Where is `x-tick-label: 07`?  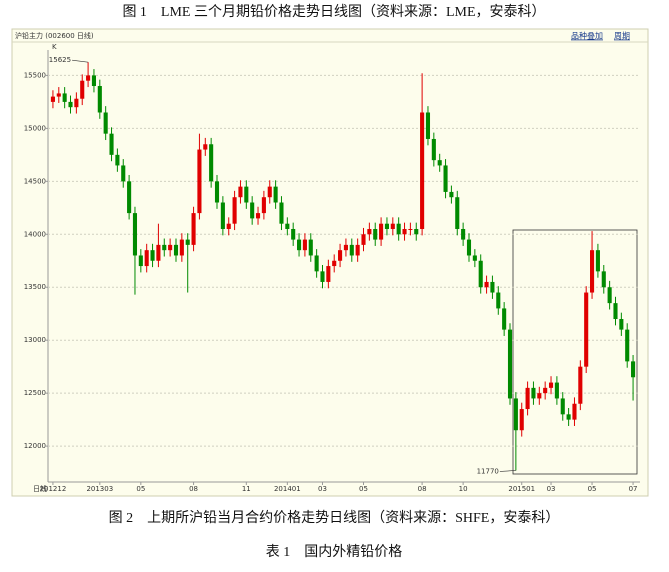 x-tick-label: 07 is located at coordinates (633, 489).